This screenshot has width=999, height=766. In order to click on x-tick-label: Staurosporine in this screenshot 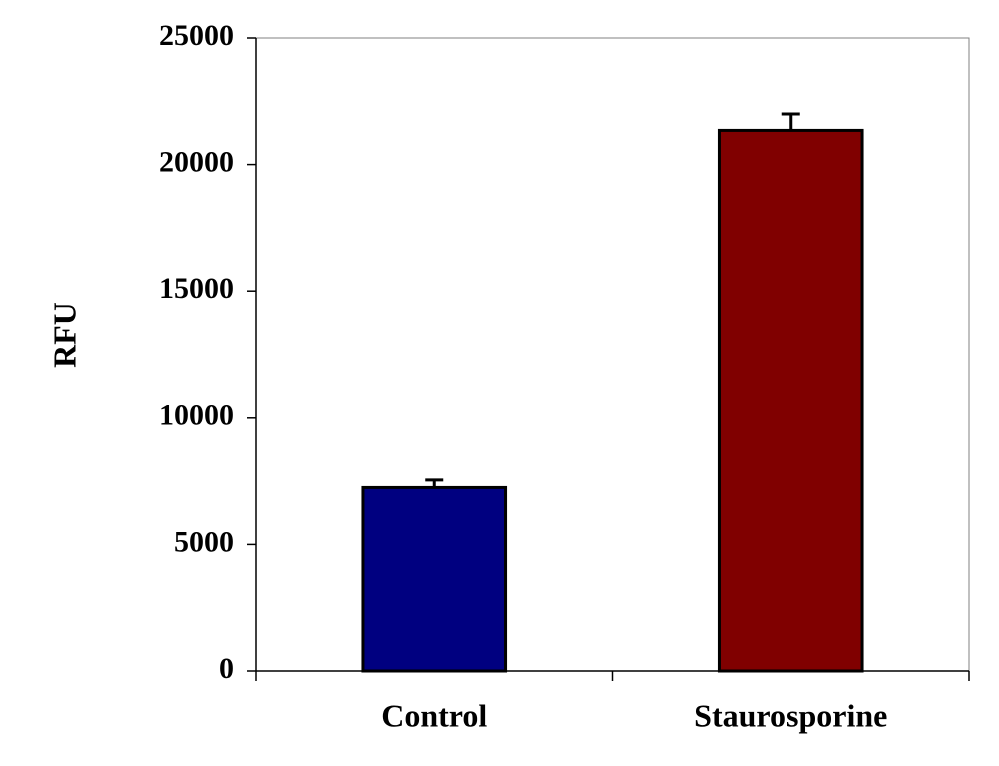, I will do `click(790, 715)`.